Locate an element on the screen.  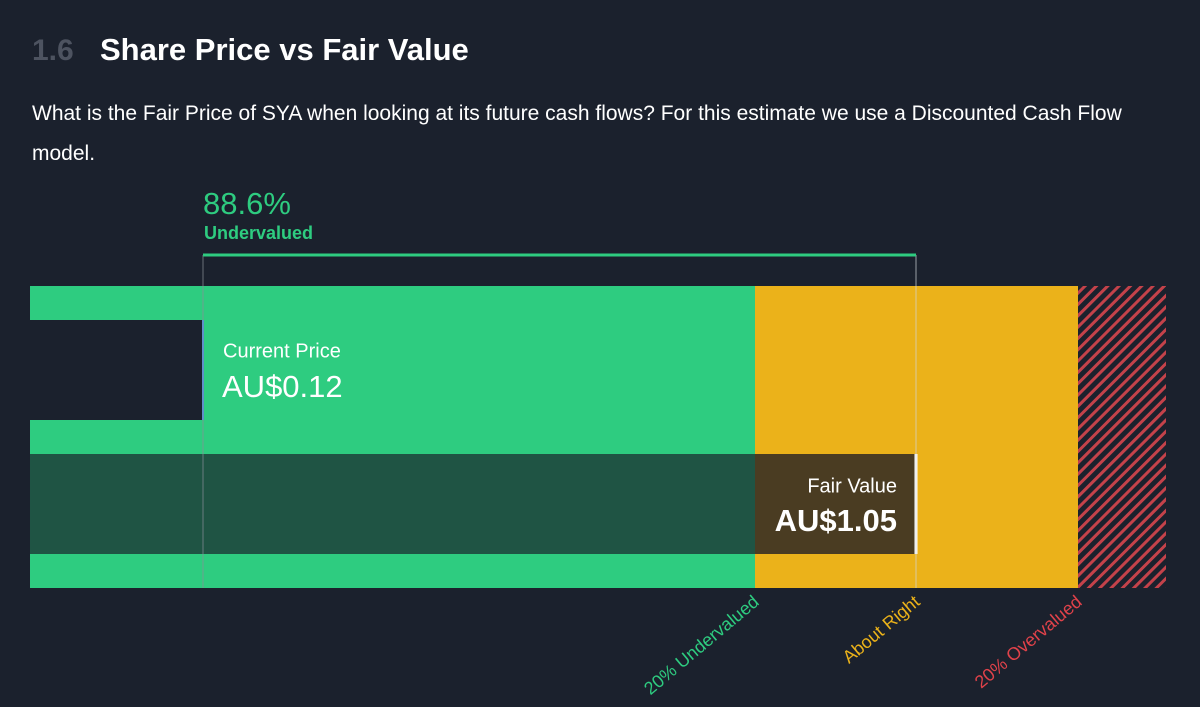
fair-value-label: Fair Value is located at coordinates (852, 486).